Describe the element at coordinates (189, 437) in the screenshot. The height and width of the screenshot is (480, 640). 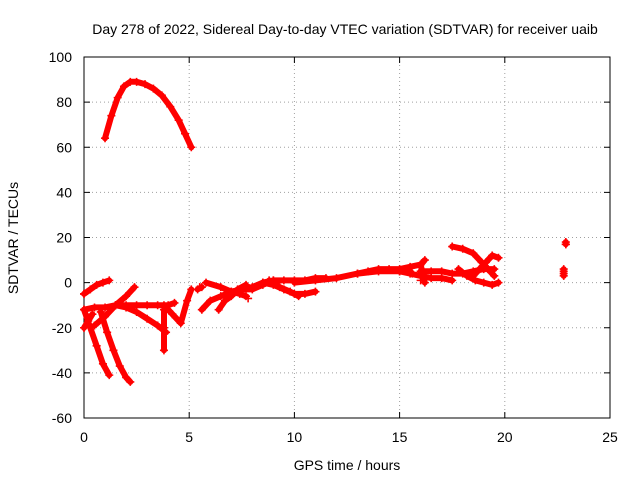
I see `x-tick-label: 5` at that location.